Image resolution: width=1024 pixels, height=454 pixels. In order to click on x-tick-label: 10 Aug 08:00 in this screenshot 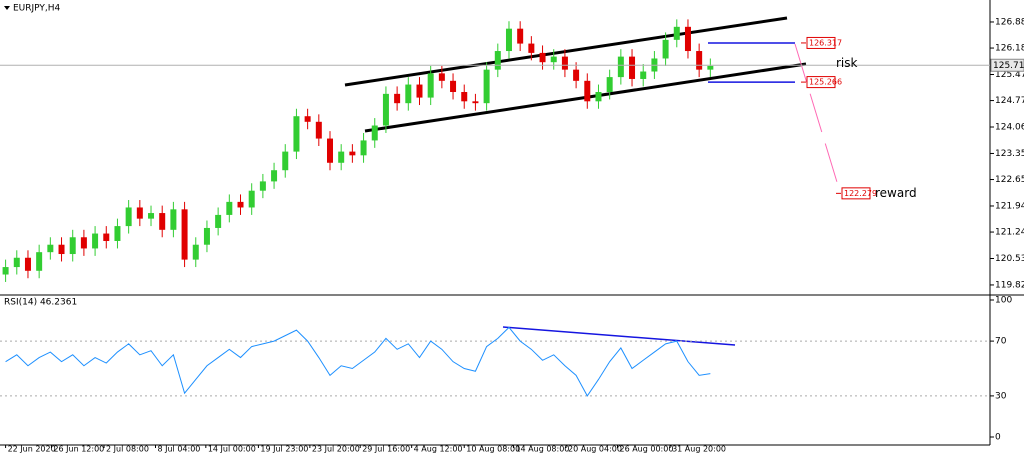, I will do `click(493, 449)`.